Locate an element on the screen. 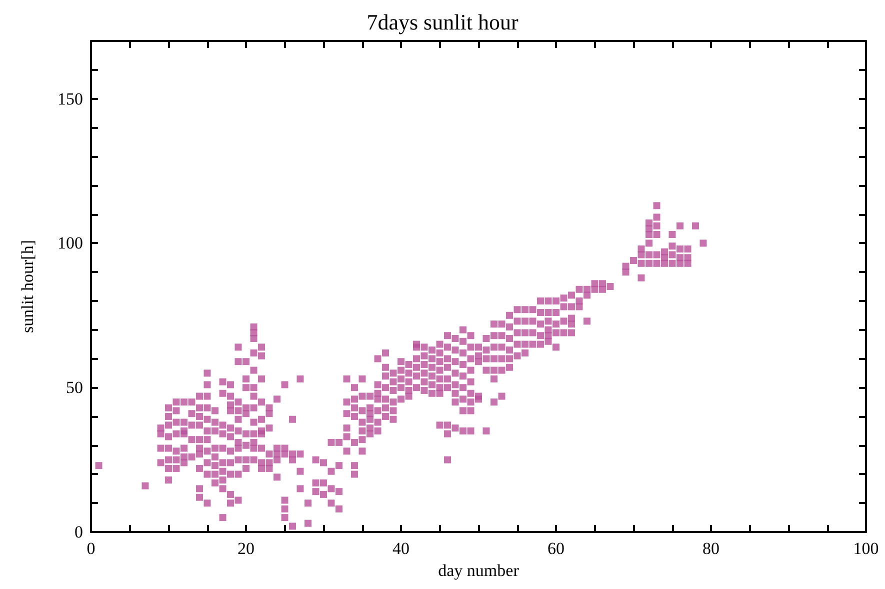 The height and width of the screenshot is (589, 885). x-axis-title: day number is located at coordinates (479, 570).